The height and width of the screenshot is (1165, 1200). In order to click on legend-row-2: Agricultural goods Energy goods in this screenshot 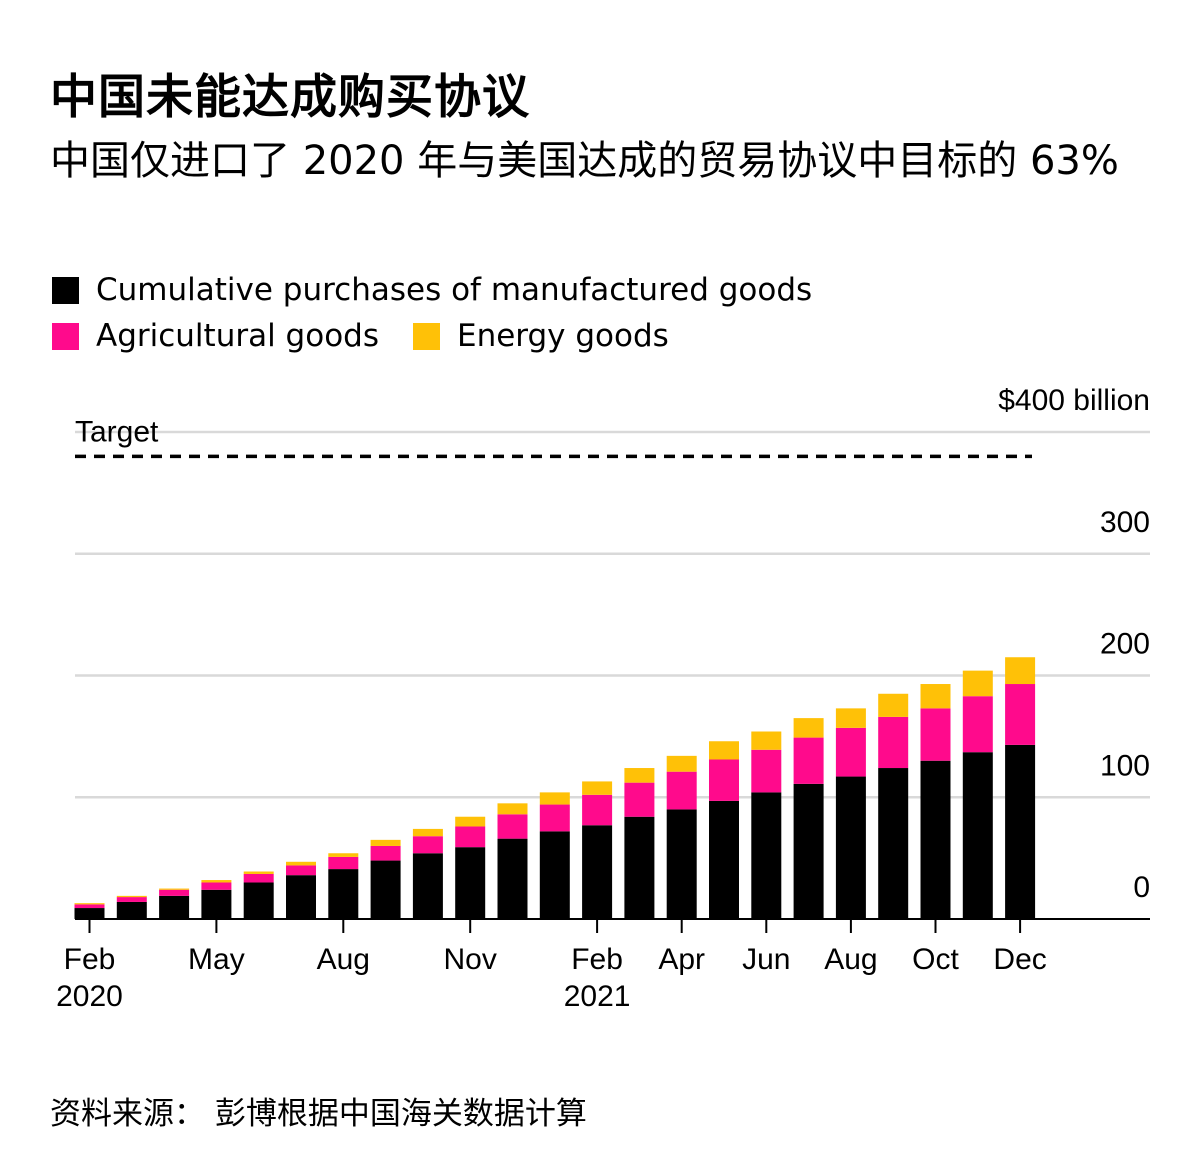, I will do `click(377, 336)`.